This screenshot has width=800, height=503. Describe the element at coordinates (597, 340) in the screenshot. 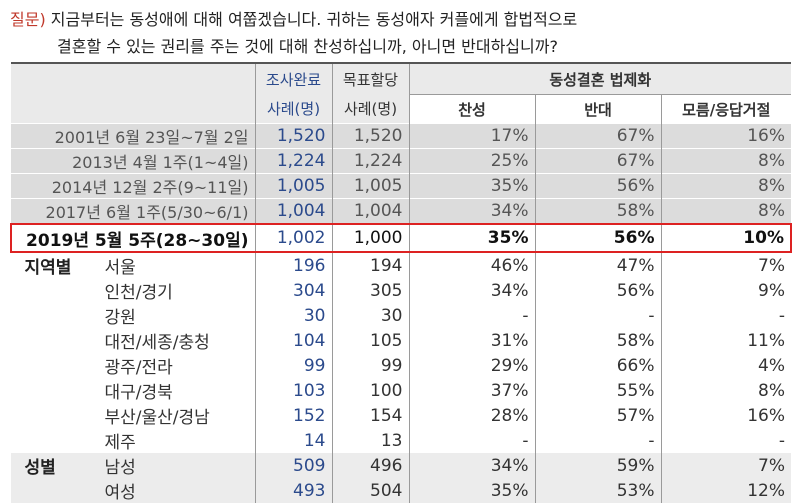

I see `cell-no: 58%` at that location.